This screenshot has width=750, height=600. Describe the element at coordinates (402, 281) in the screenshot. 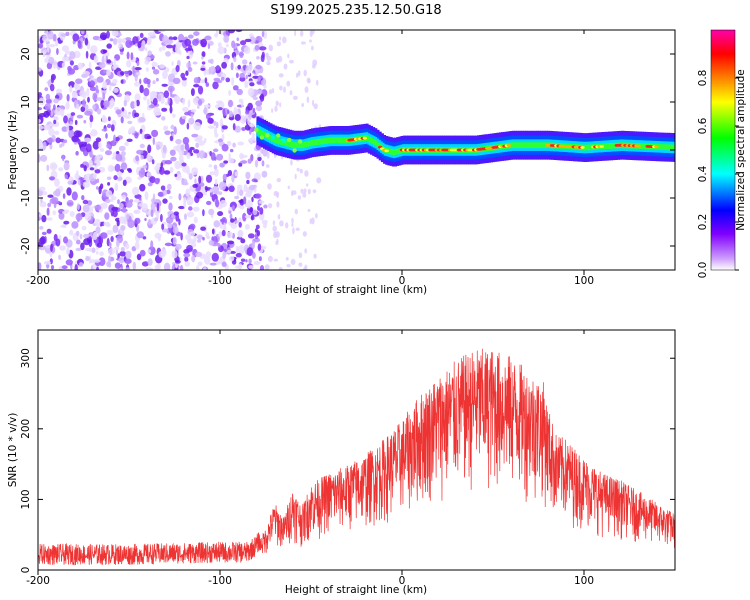

I see `spectrogram-x-tick-label: 0` at that location.